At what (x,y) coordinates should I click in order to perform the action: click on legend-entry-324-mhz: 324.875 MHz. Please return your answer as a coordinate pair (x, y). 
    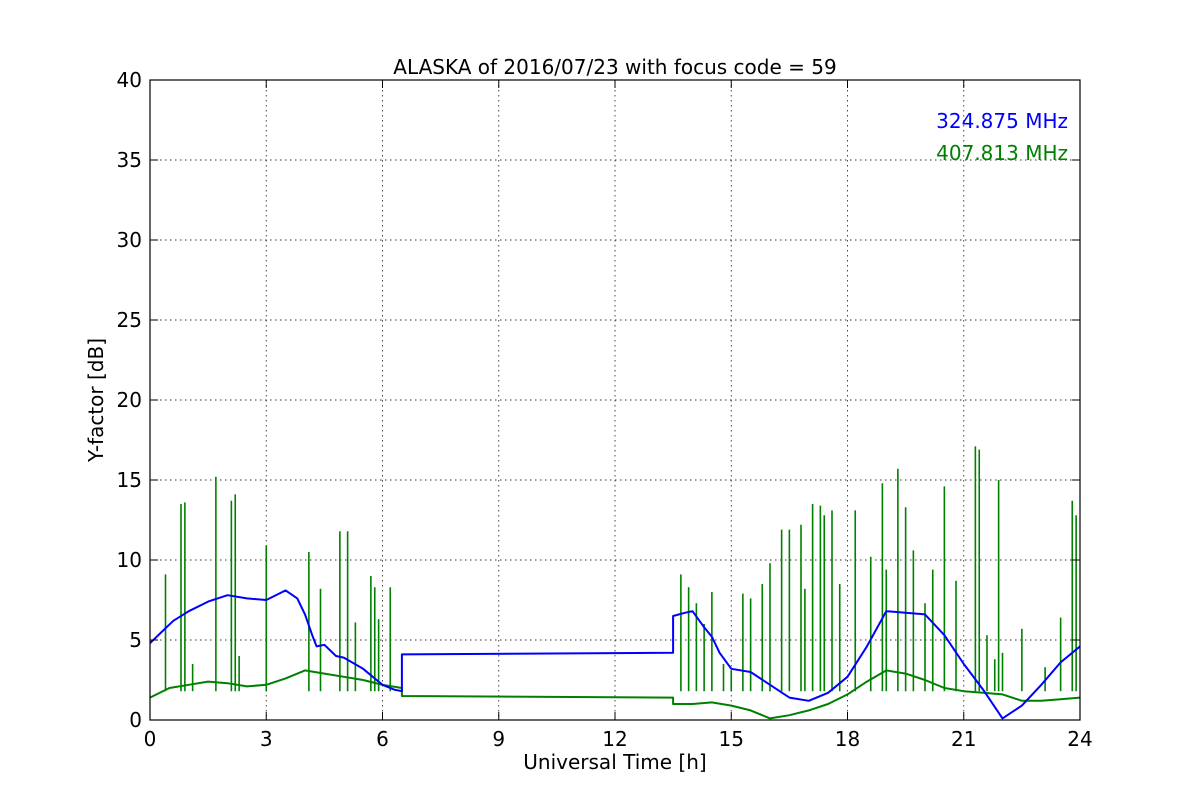
    Looking at the image, I should click on (1002, 121).